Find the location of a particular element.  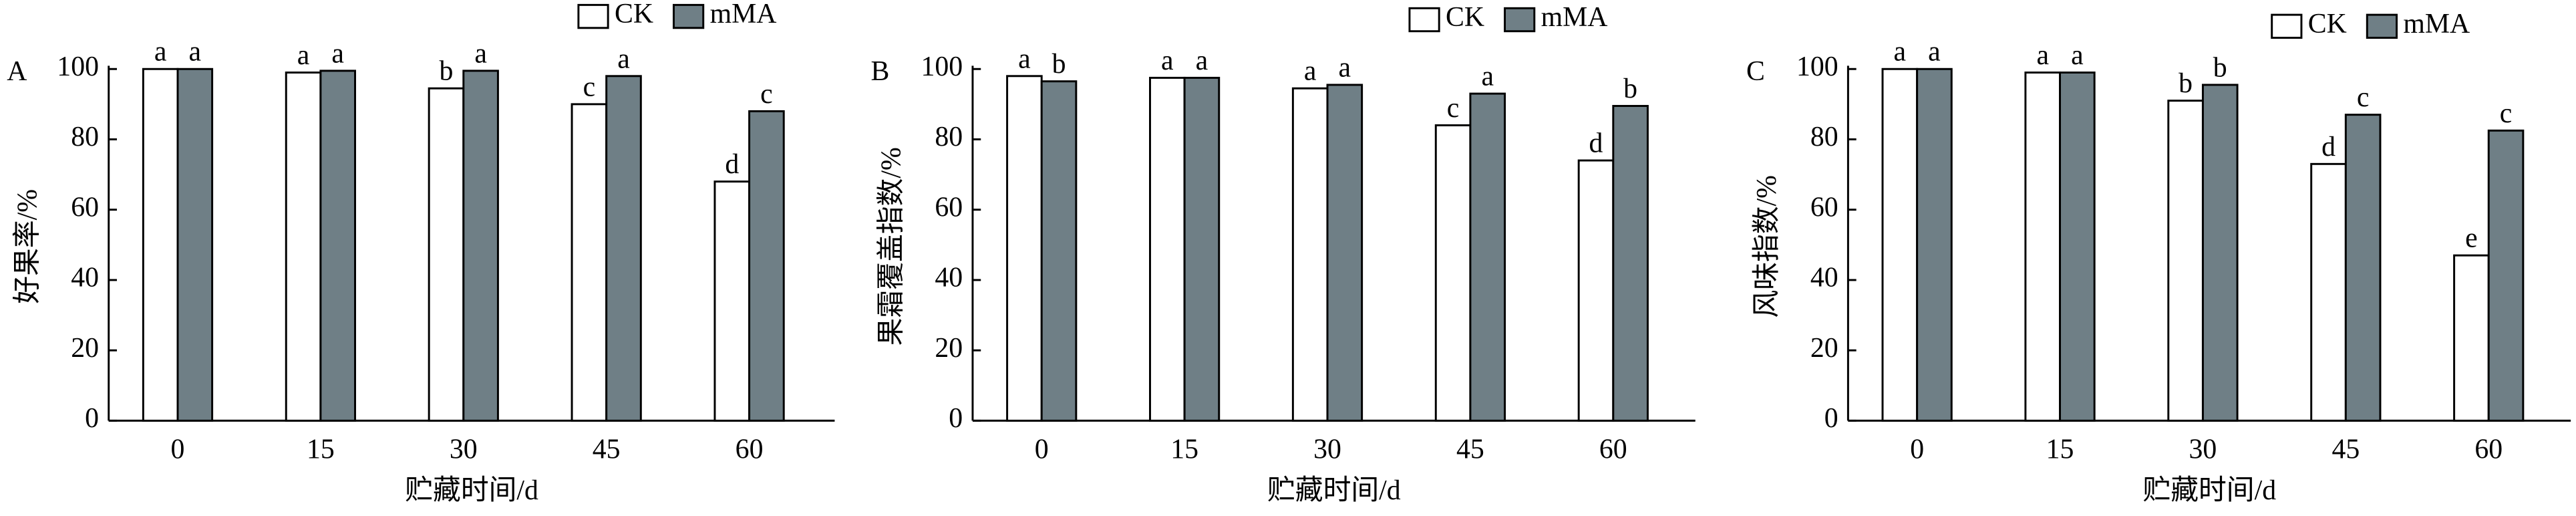

significance-label: e is located at coordinates (2471, 238).